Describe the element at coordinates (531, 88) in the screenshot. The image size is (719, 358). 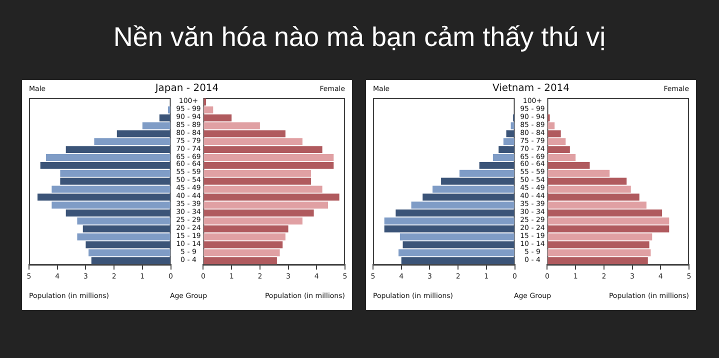
I see `chart-title: Vietnam - 2014` at that location.